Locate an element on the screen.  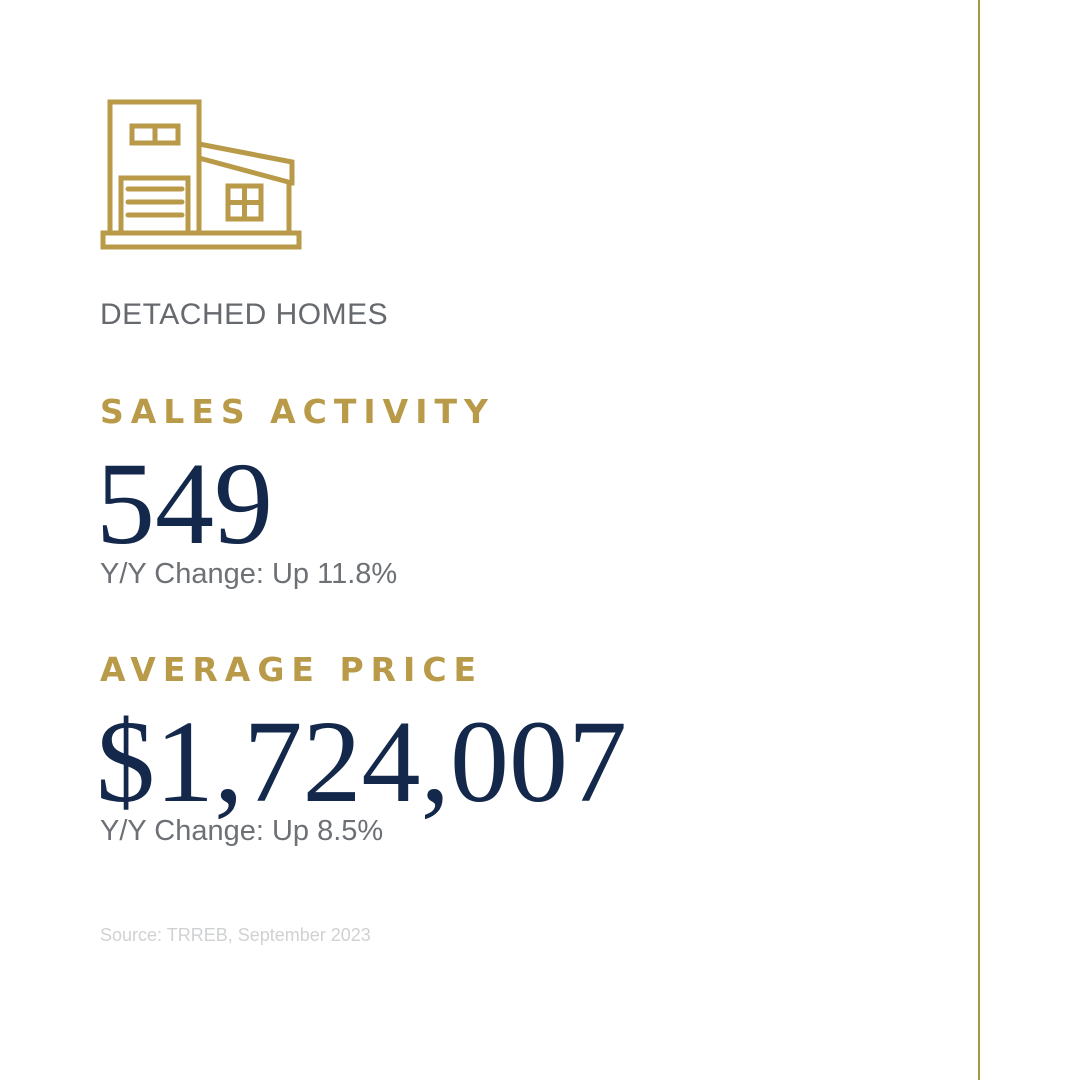
vertical-divider-line is located at coordinates (979, 540).